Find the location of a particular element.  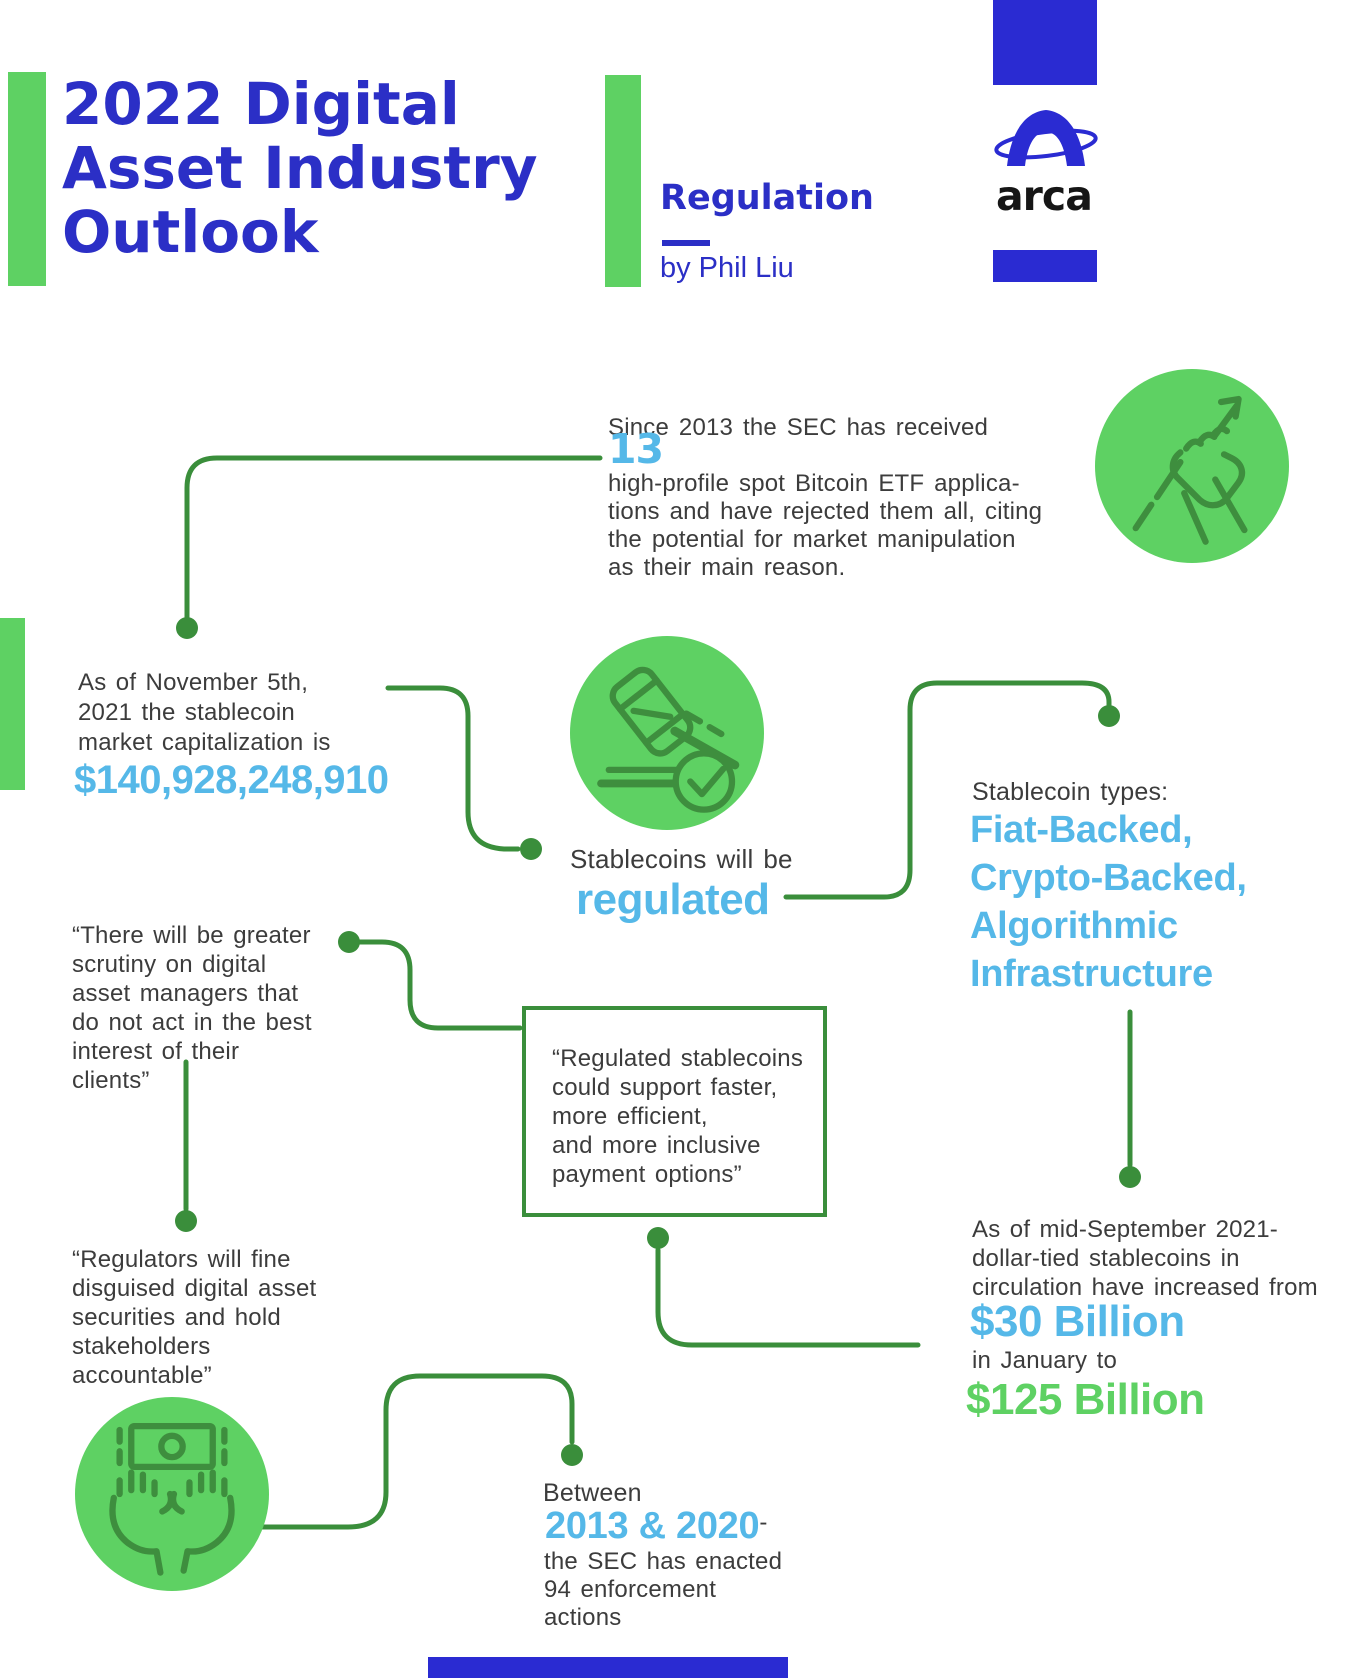

enforcement-range-row: 2013 & 2020- is located at coordinates (656, 1526).